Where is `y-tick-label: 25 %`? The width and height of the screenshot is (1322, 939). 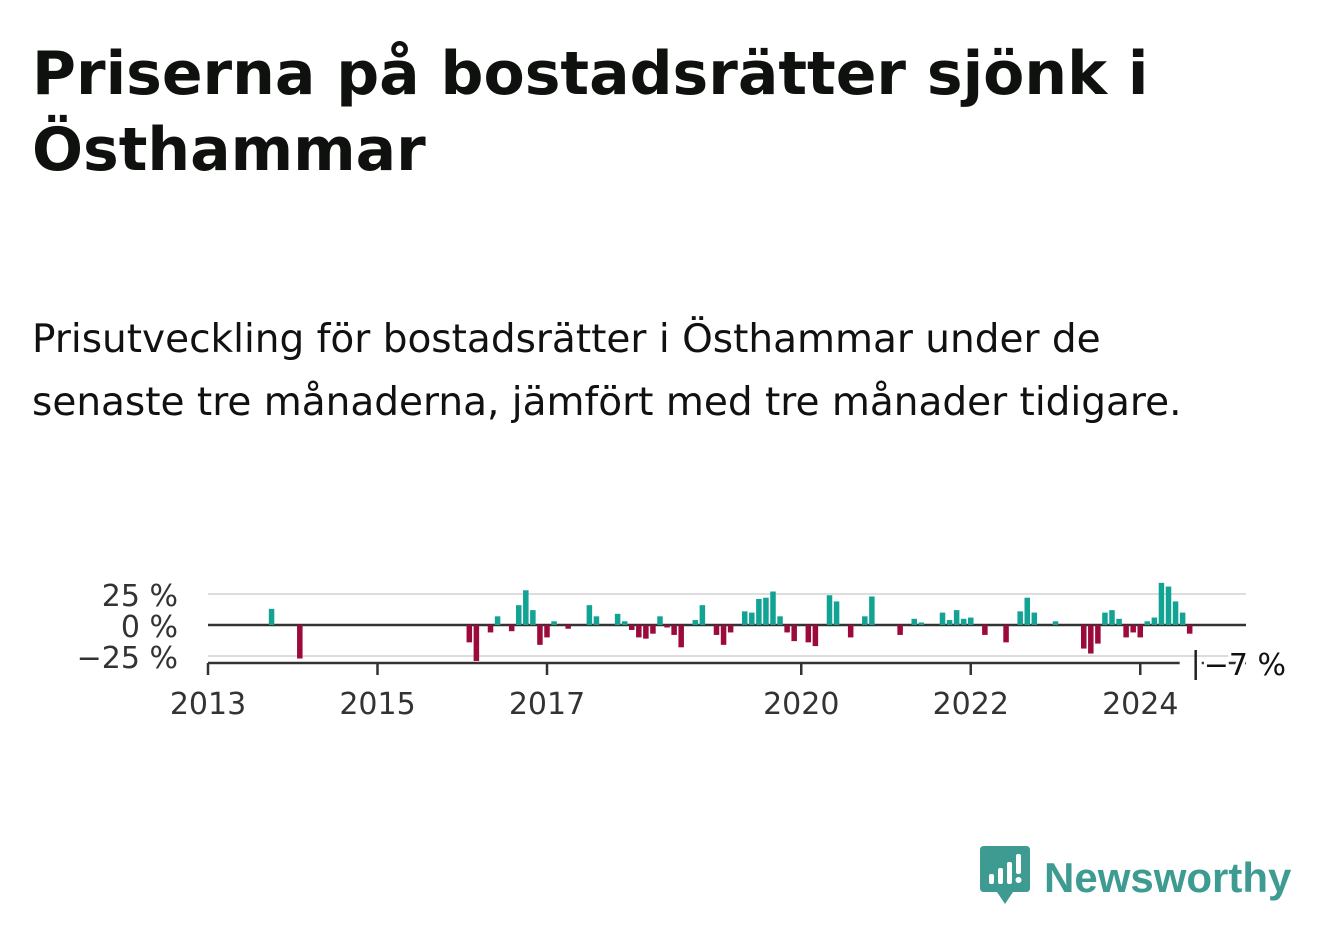
y-tick-label: 25 % is located at coordinates (140, 596).